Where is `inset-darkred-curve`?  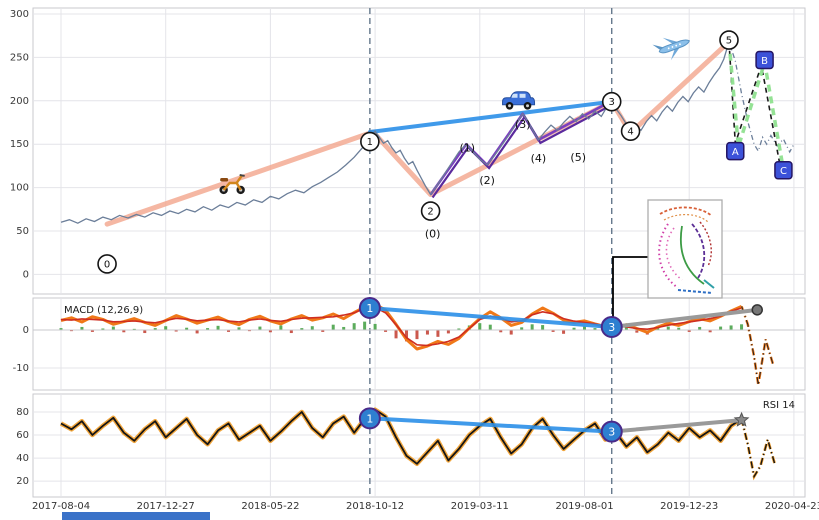 inset-darkred-curve is located at coordinates (705, 244).